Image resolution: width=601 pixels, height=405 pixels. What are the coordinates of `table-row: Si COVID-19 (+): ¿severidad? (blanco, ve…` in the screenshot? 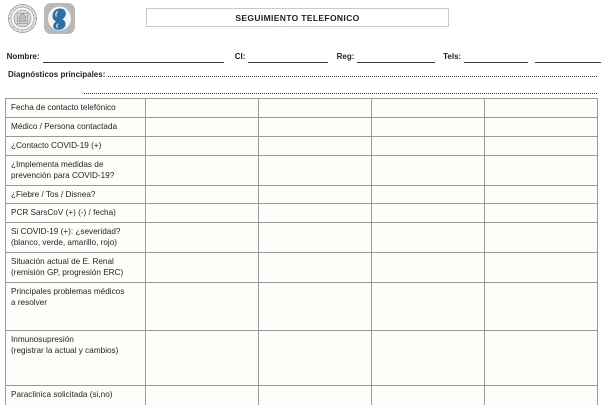 It's located at (301, 237).